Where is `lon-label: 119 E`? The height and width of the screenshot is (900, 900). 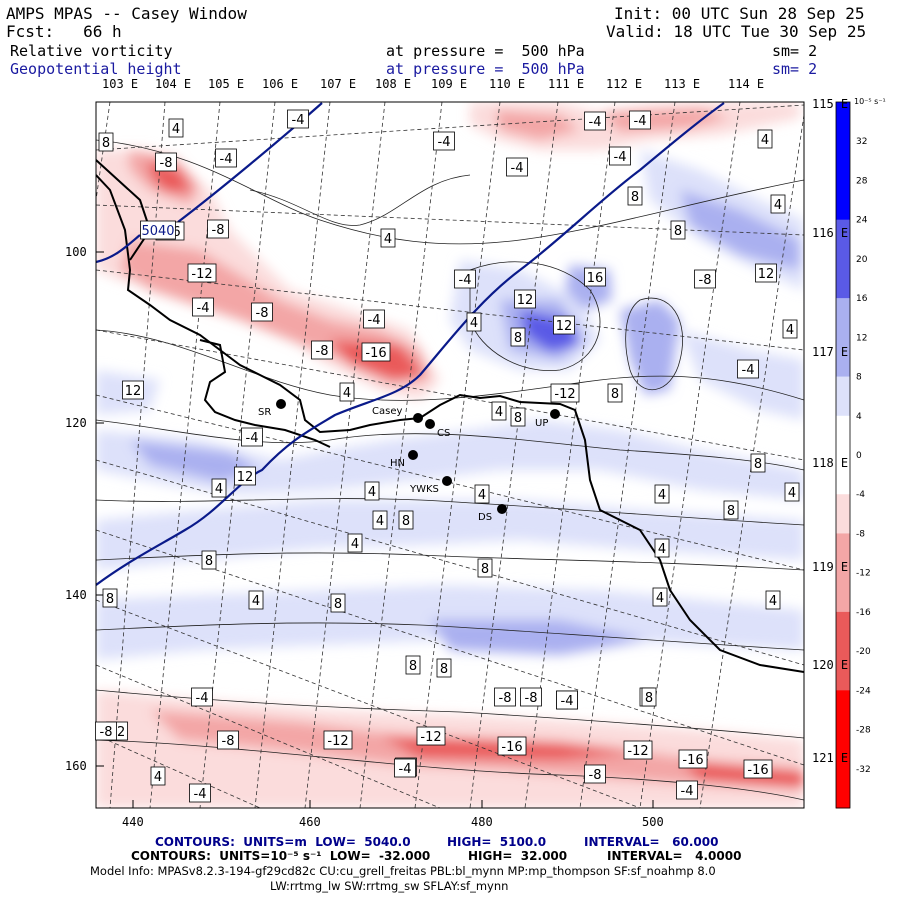
lon-label: 119 E is located at coordinates (830, 567).